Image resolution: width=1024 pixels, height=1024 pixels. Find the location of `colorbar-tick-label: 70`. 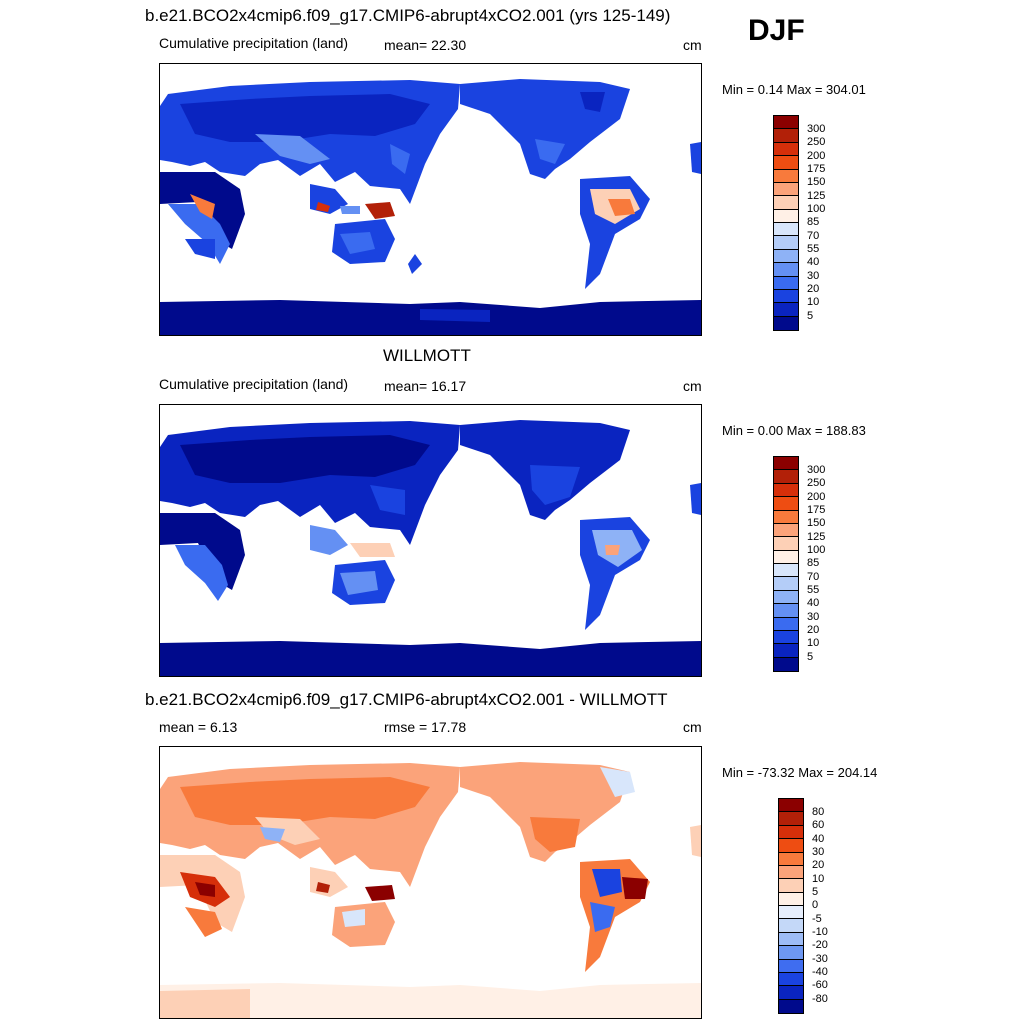

colorbar-tick-label: 70 is located at coordinates (813, 236).